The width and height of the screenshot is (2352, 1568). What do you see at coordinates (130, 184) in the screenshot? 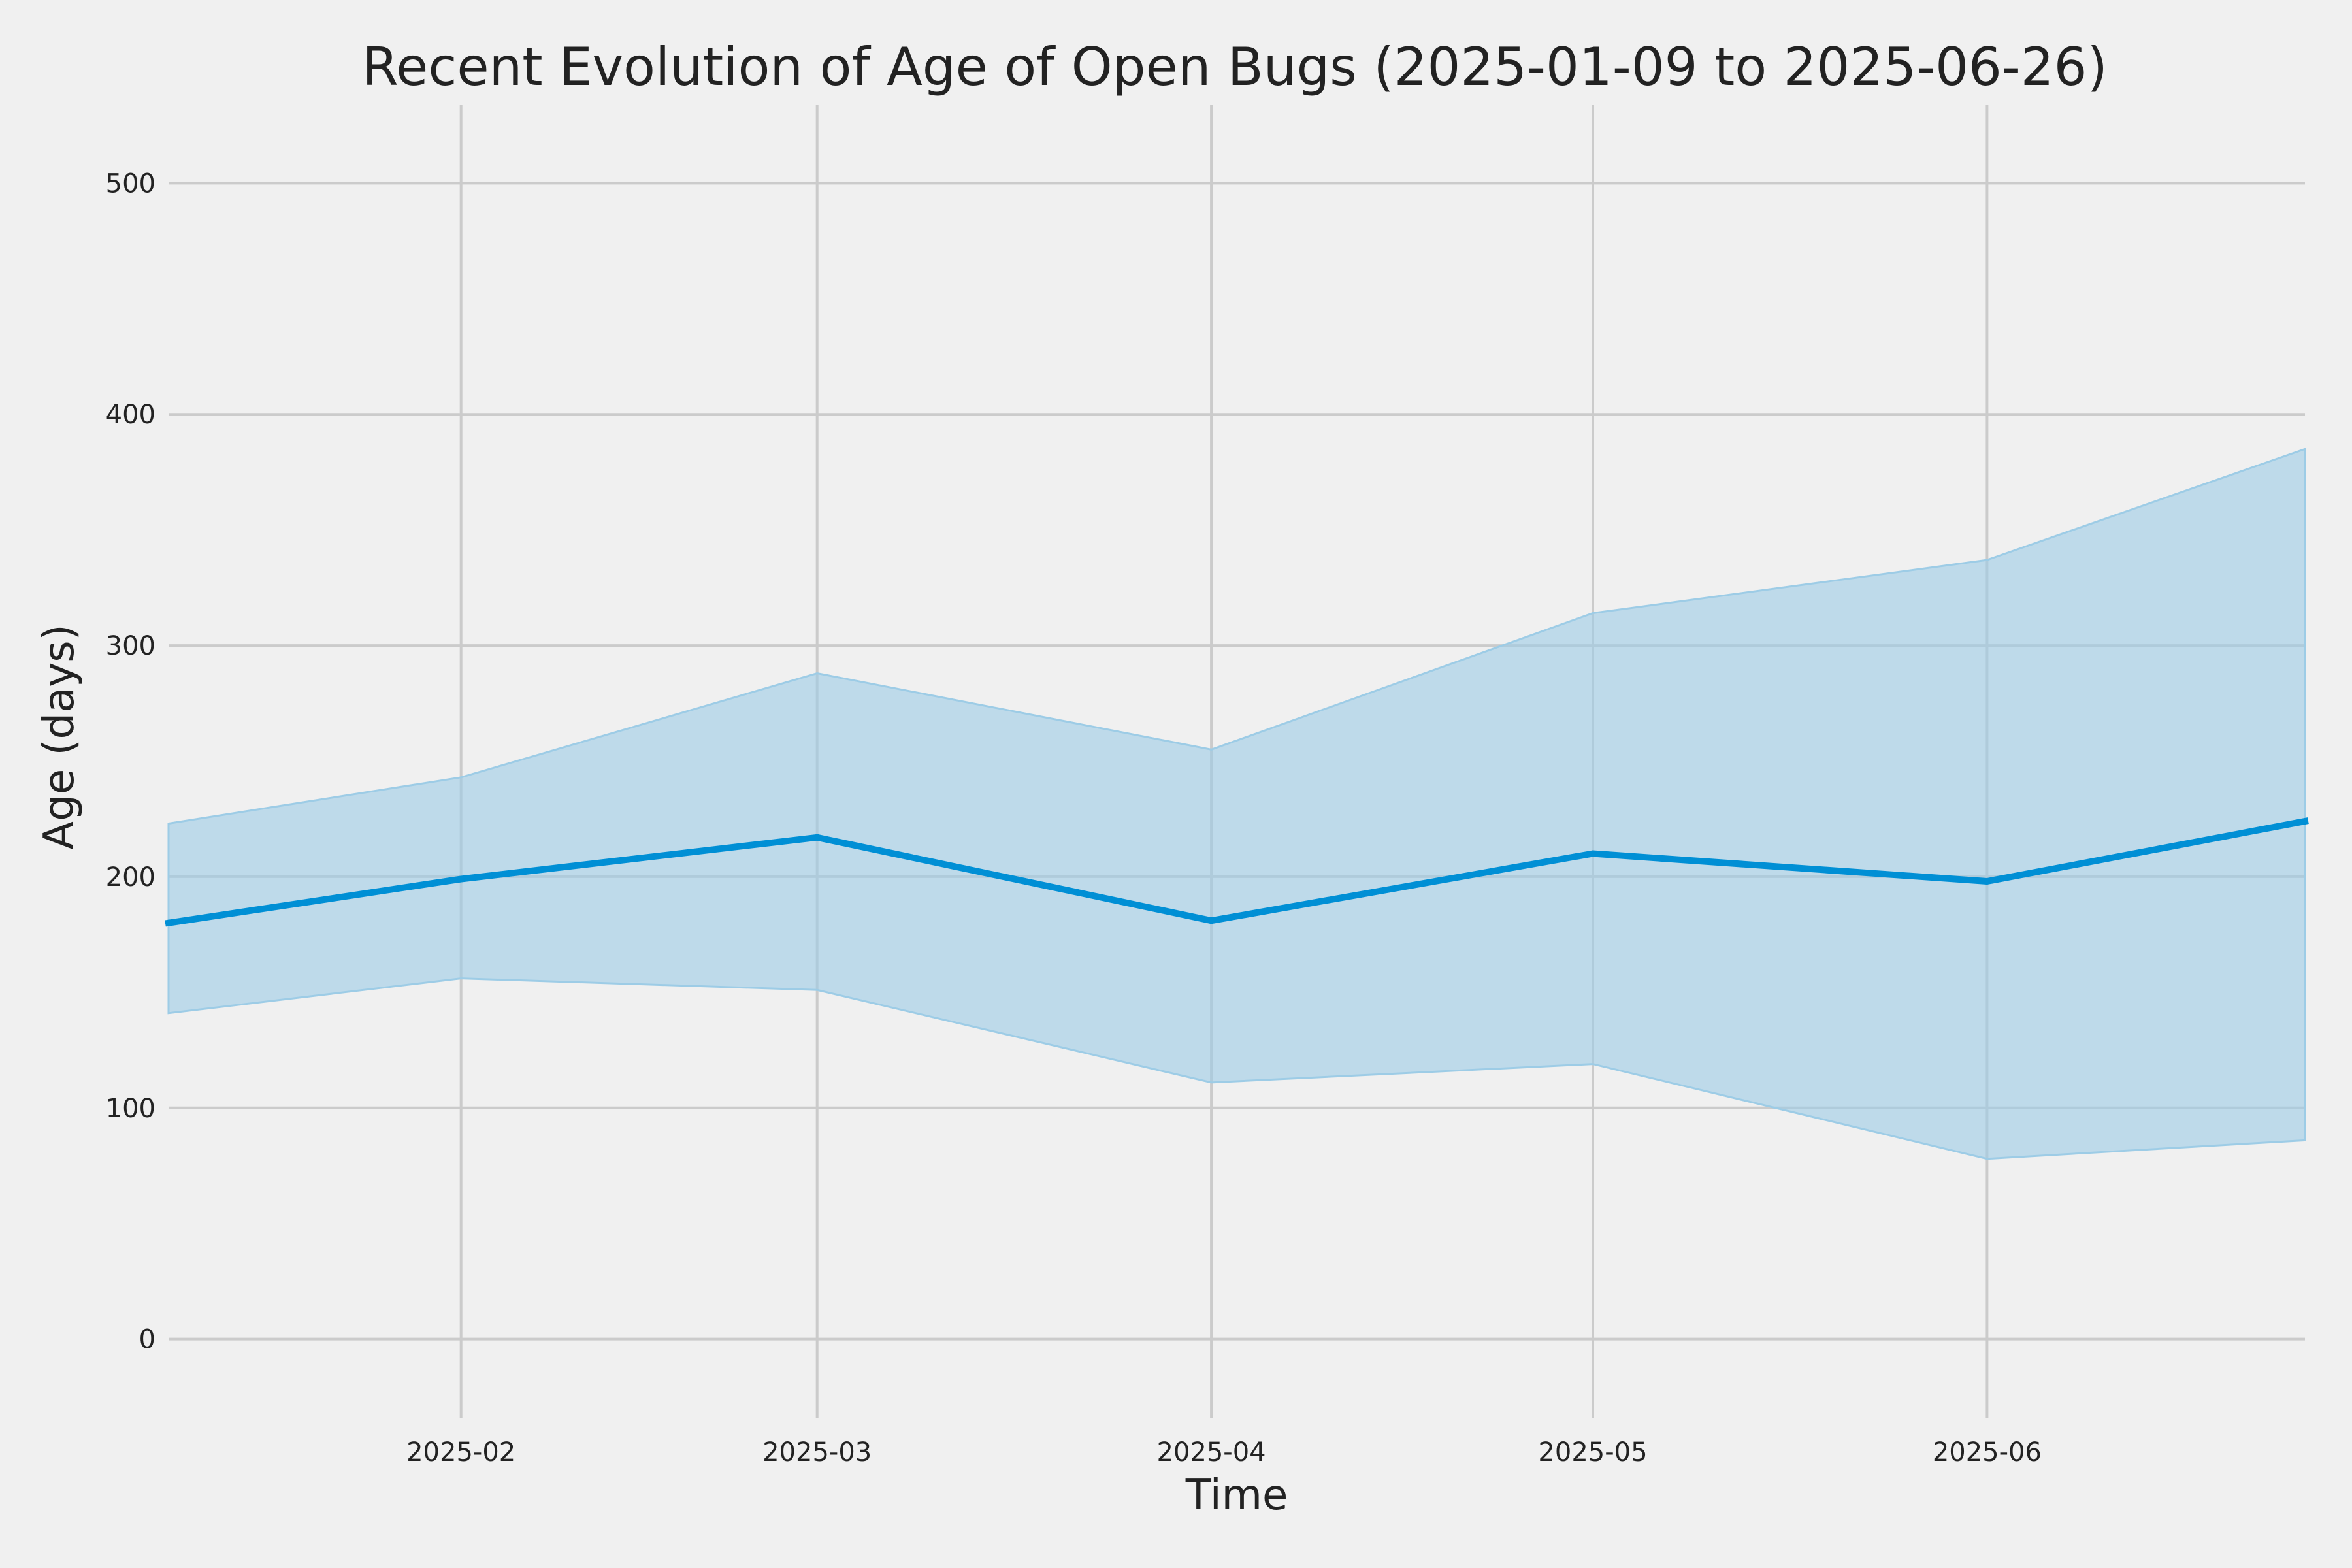
I see `y-tick-label: 500` at bounding box center [130, 184].